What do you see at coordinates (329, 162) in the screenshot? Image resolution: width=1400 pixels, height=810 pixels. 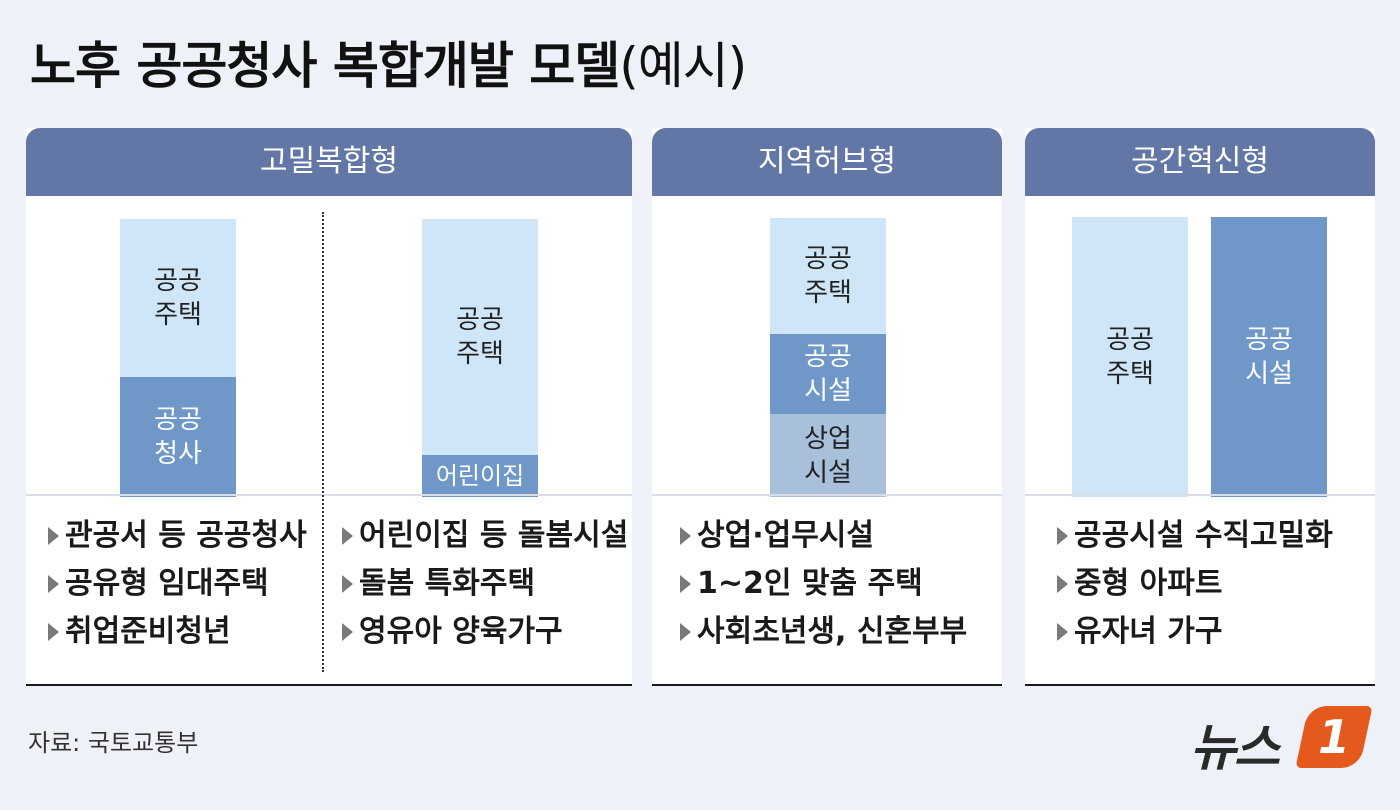 I see `panel-header: 고밀복합형` at bounding box center [329, 162].